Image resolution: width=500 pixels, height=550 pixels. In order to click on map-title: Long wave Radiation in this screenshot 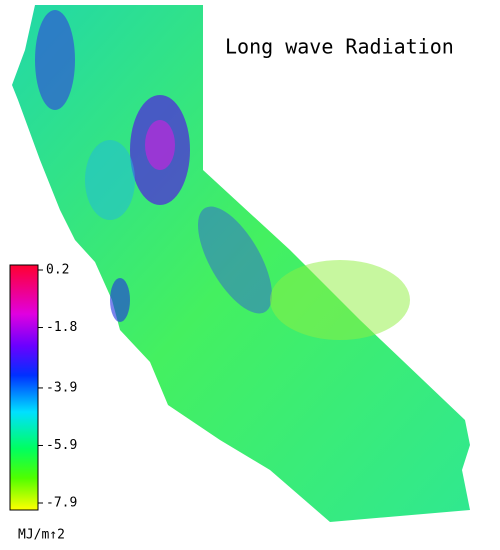, I will do `click(339, 47)`.